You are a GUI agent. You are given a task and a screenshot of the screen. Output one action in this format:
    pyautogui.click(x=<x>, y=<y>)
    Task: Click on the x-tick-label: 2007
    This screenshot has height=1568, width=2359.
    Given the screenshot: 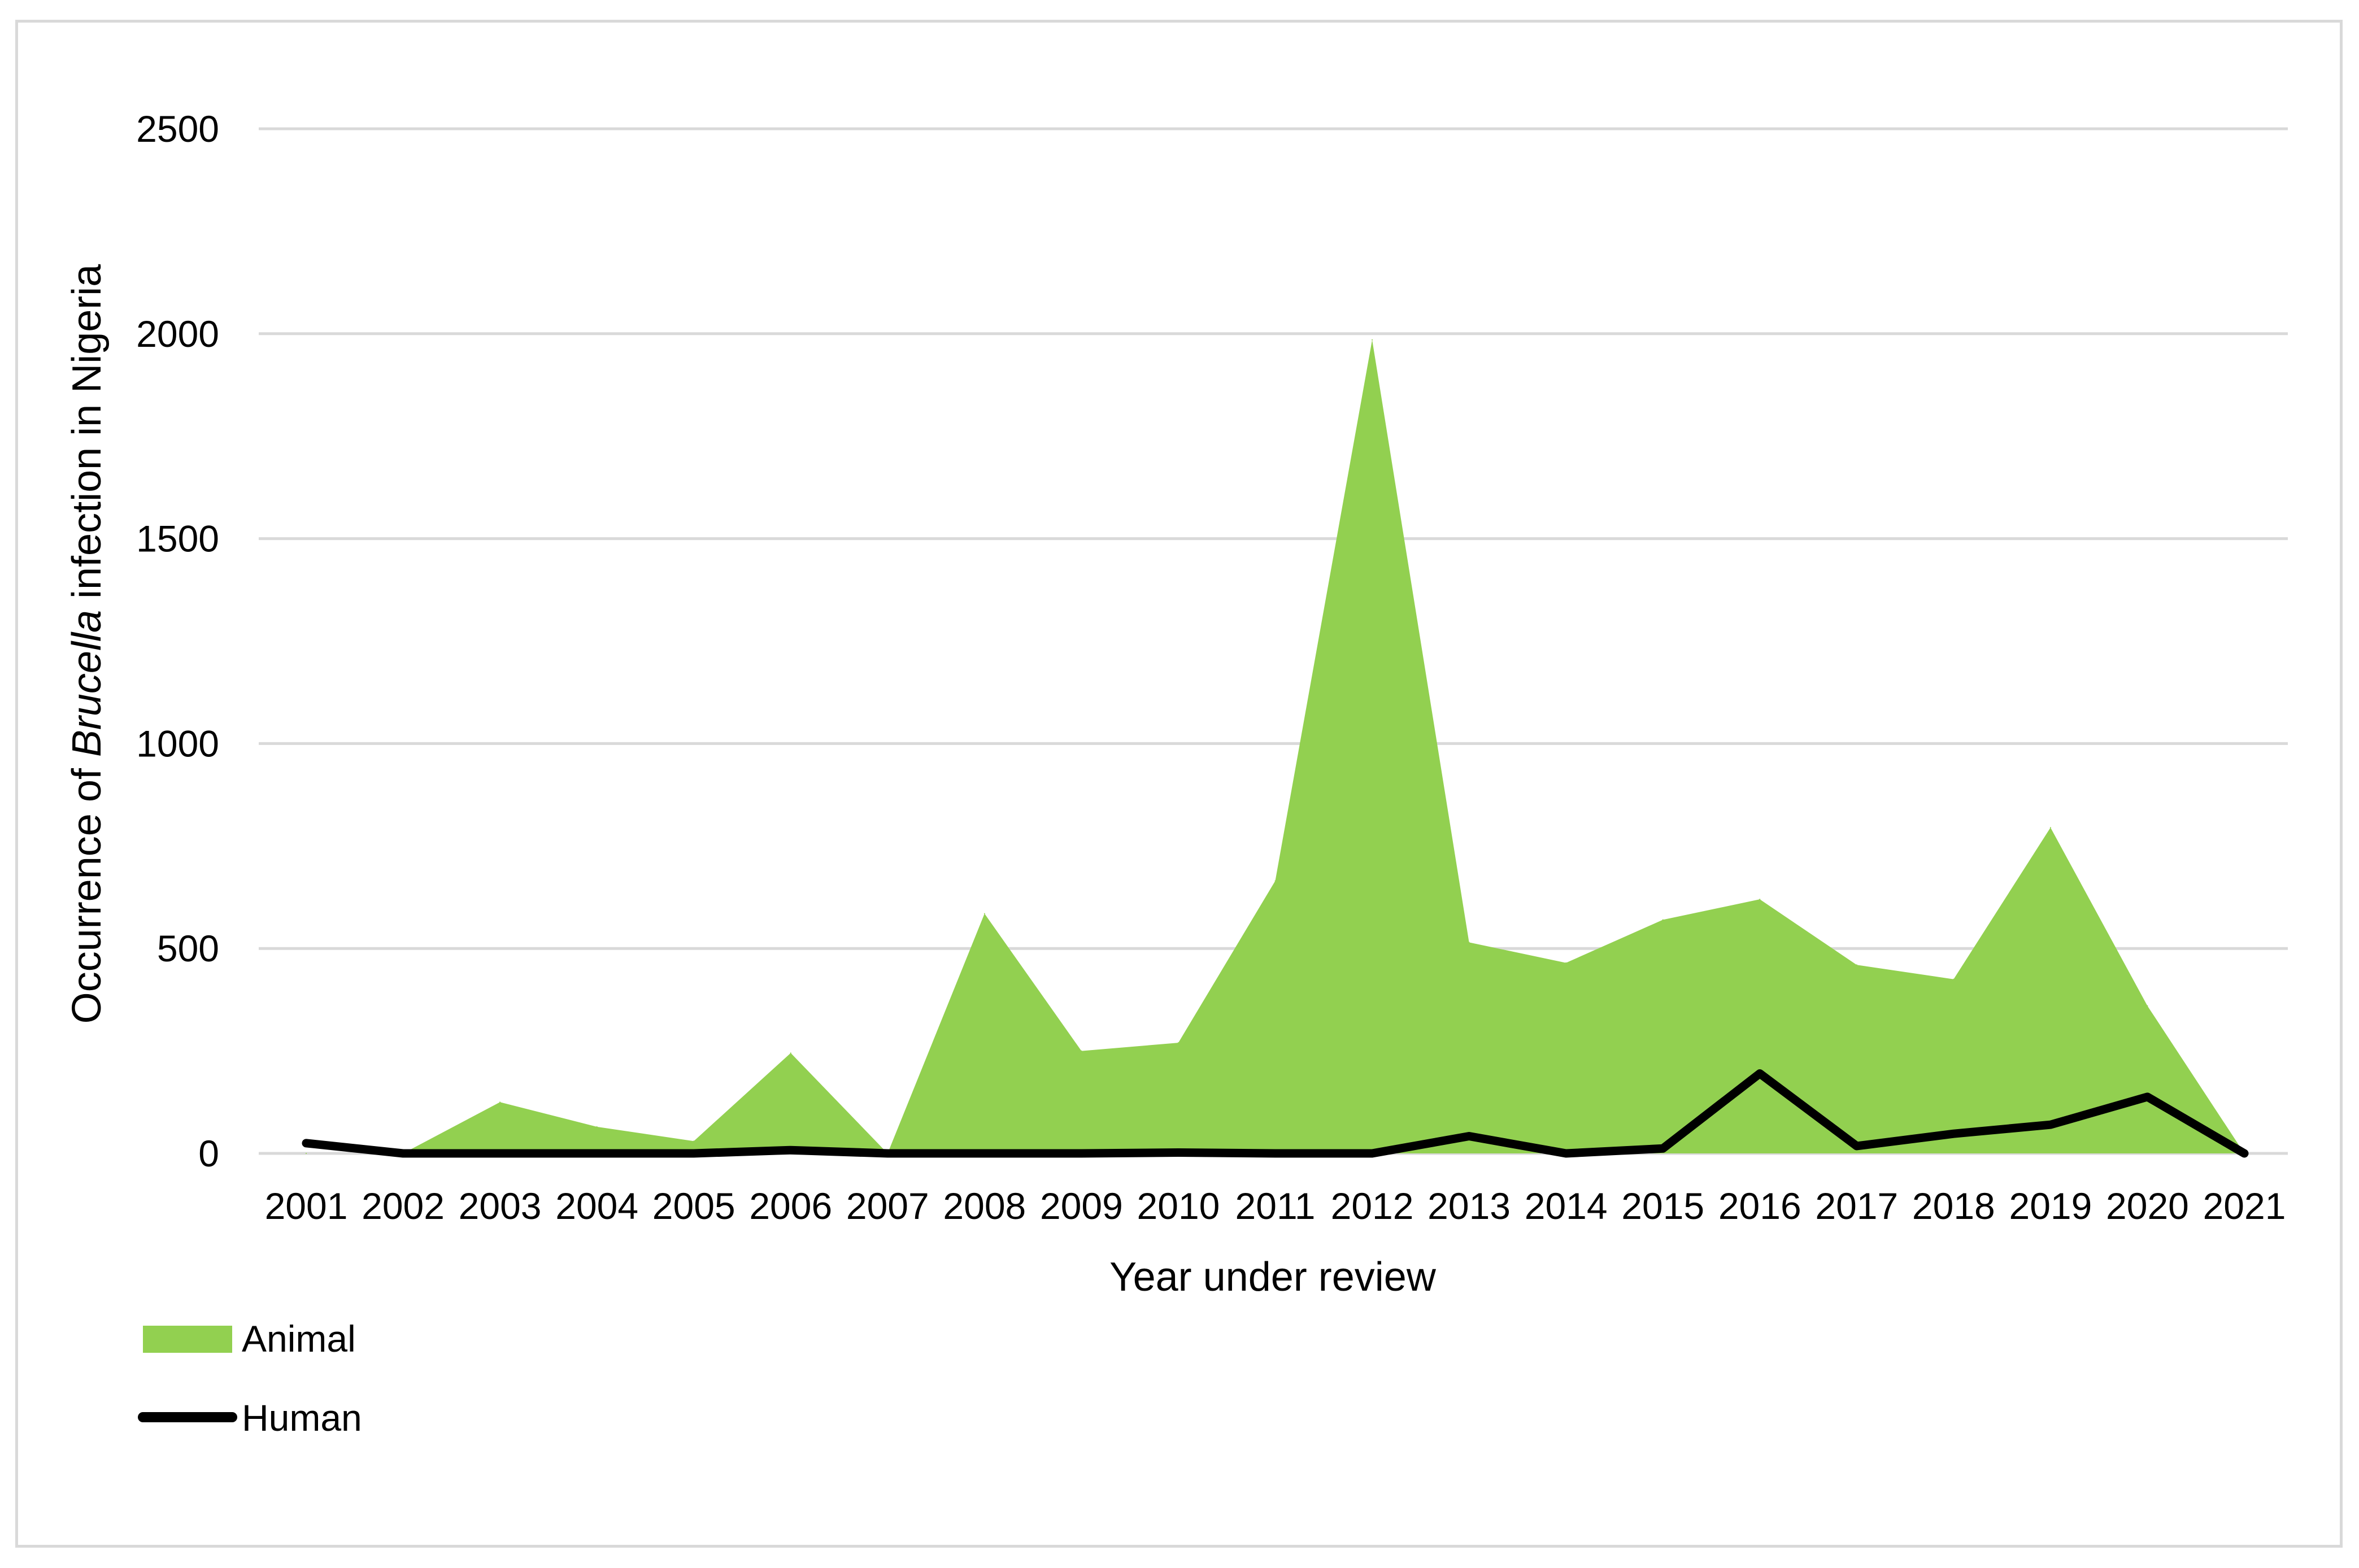 What is the action you would take?
    pyautogui.click(x=887, y=1206)
    